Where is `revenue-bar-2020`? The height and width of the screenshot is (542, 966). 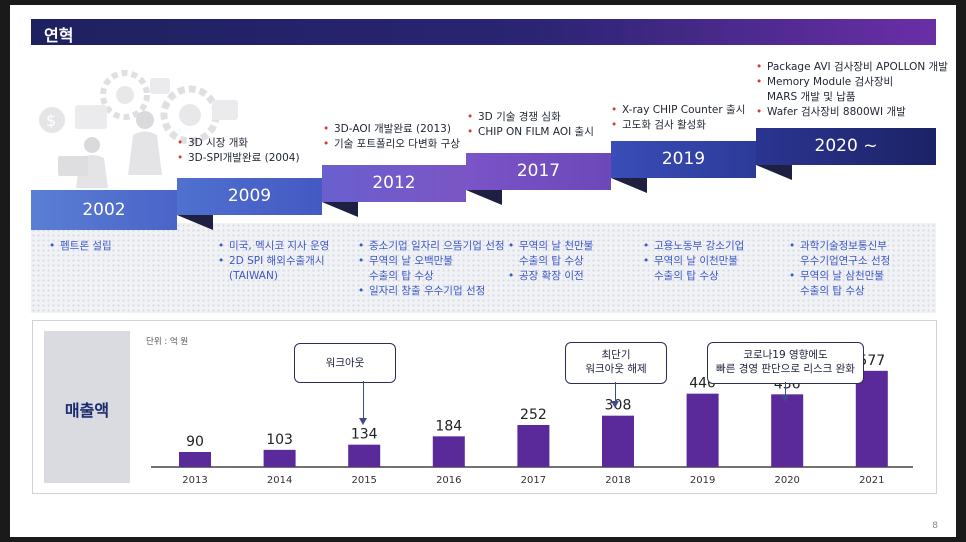 revenue-bar-2020 is located at coordinates (787, 430).